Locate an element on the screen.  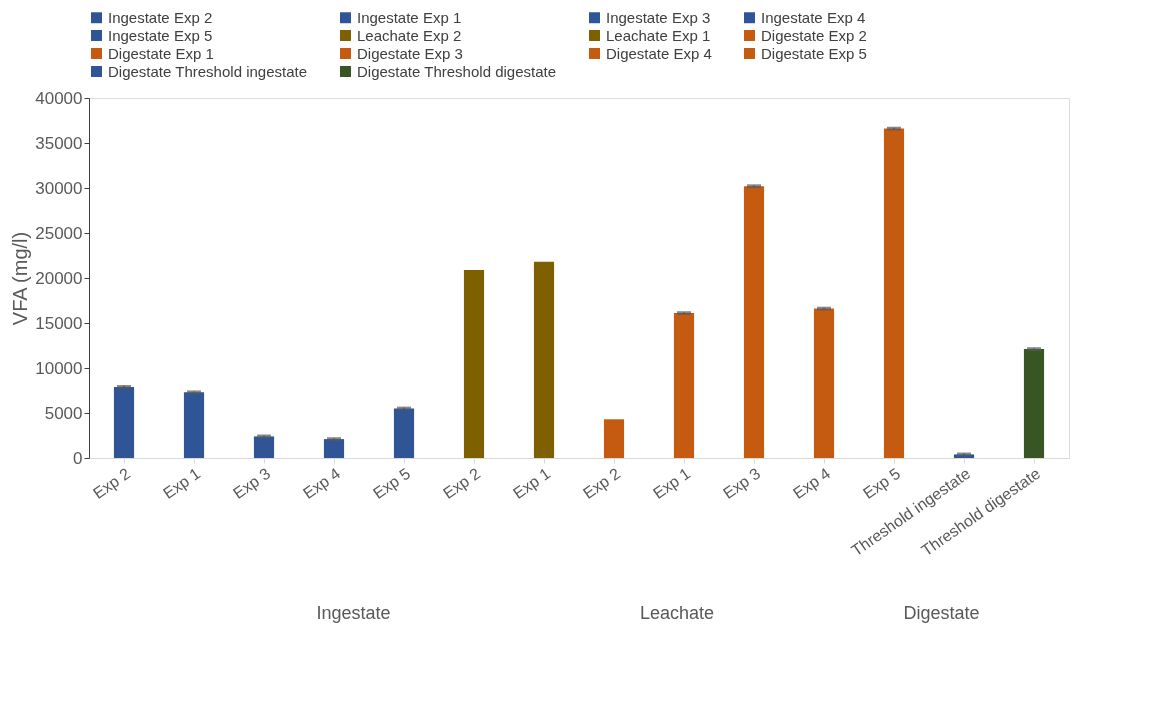
text: Digestate is located at coordinates (941, 613).